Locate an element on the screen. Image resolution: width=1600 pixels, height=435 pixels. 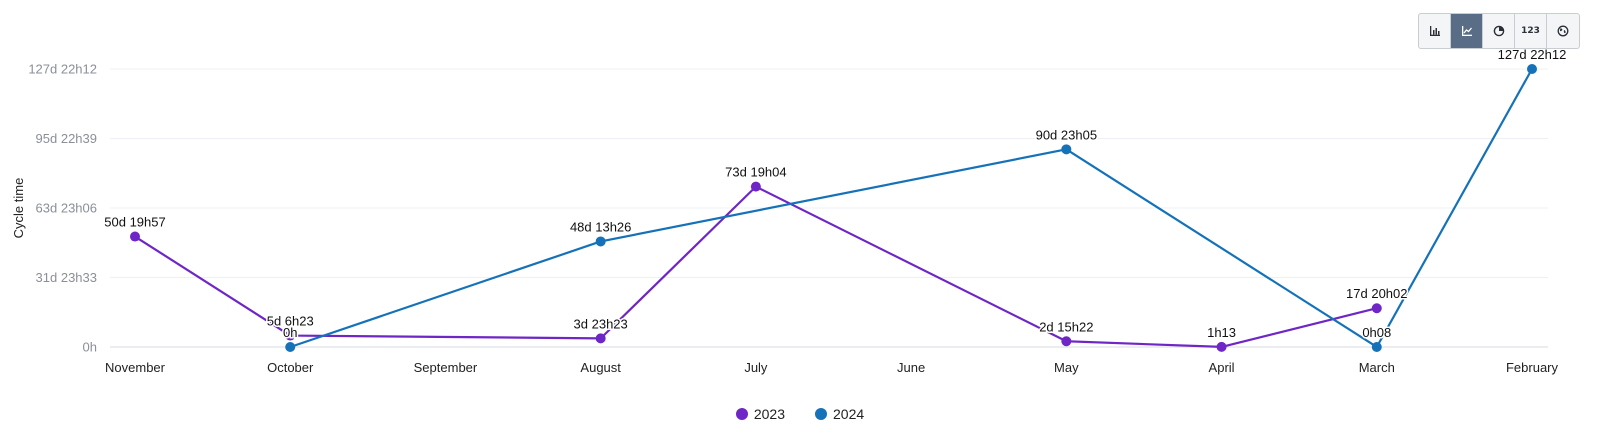
x-tick-label: September is located at coordinates (446, 367).